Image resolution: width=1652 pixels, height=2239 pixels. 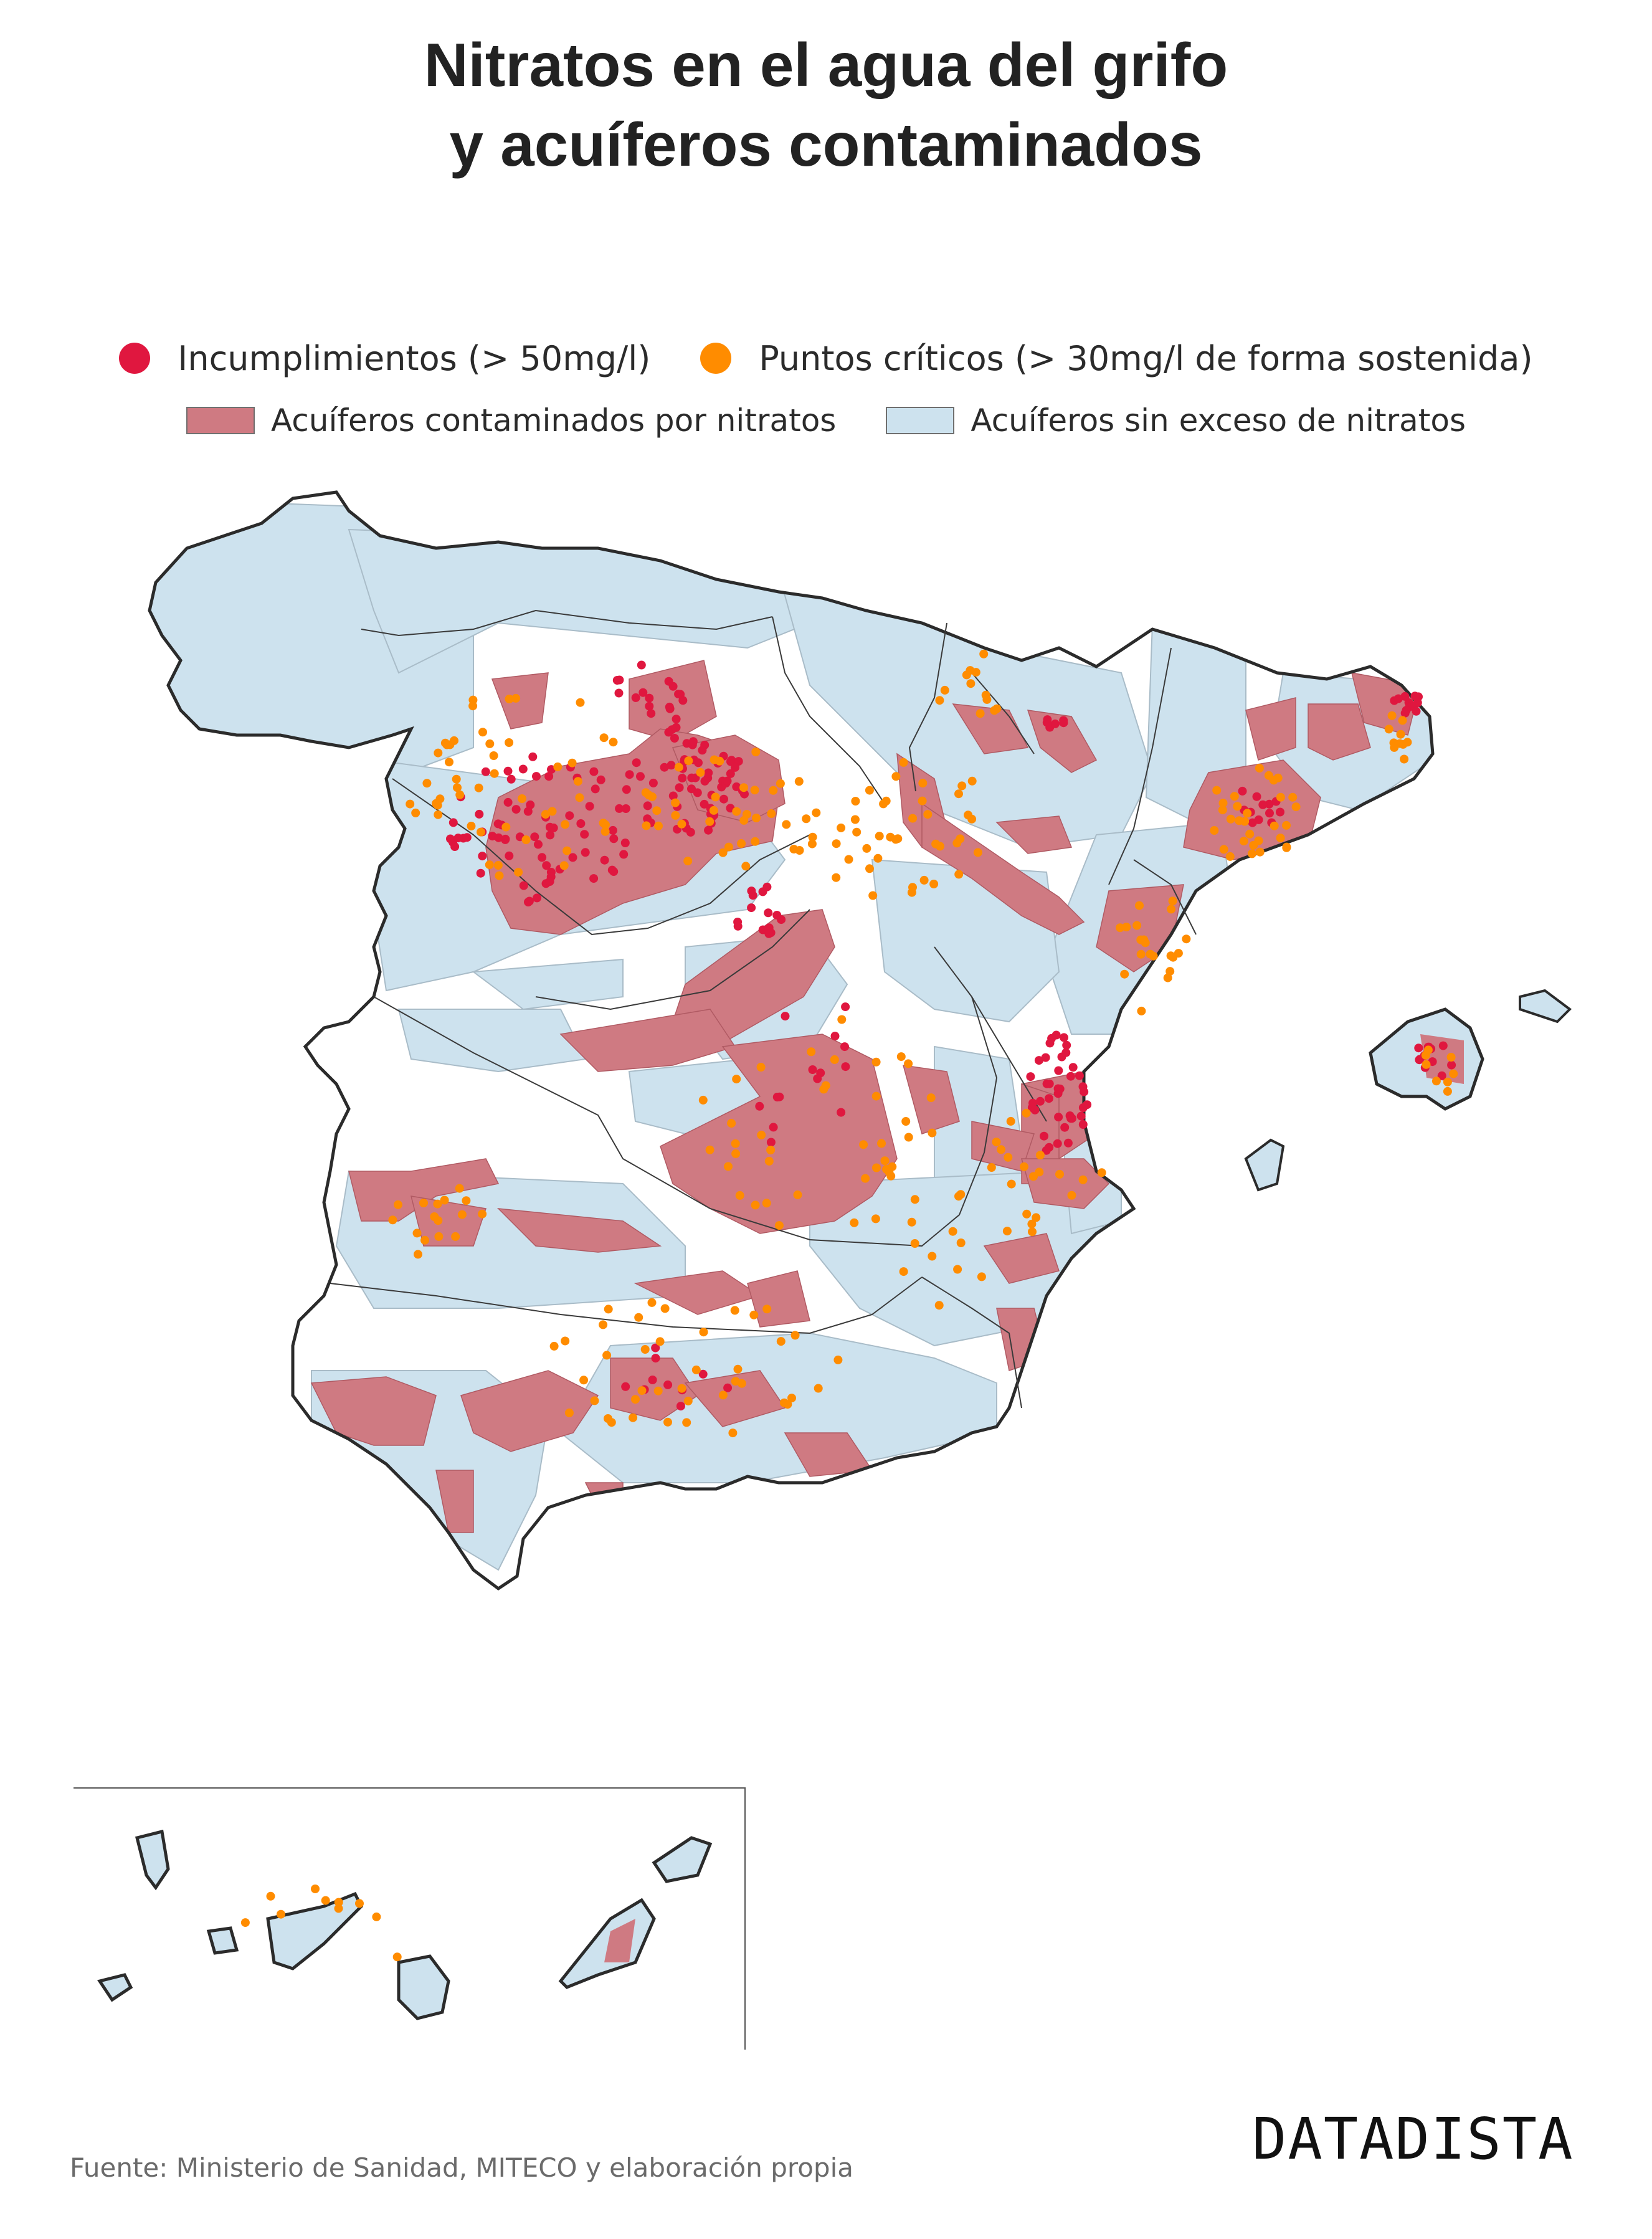 I want to click on canary-inset, so click(x=410, y=1918).